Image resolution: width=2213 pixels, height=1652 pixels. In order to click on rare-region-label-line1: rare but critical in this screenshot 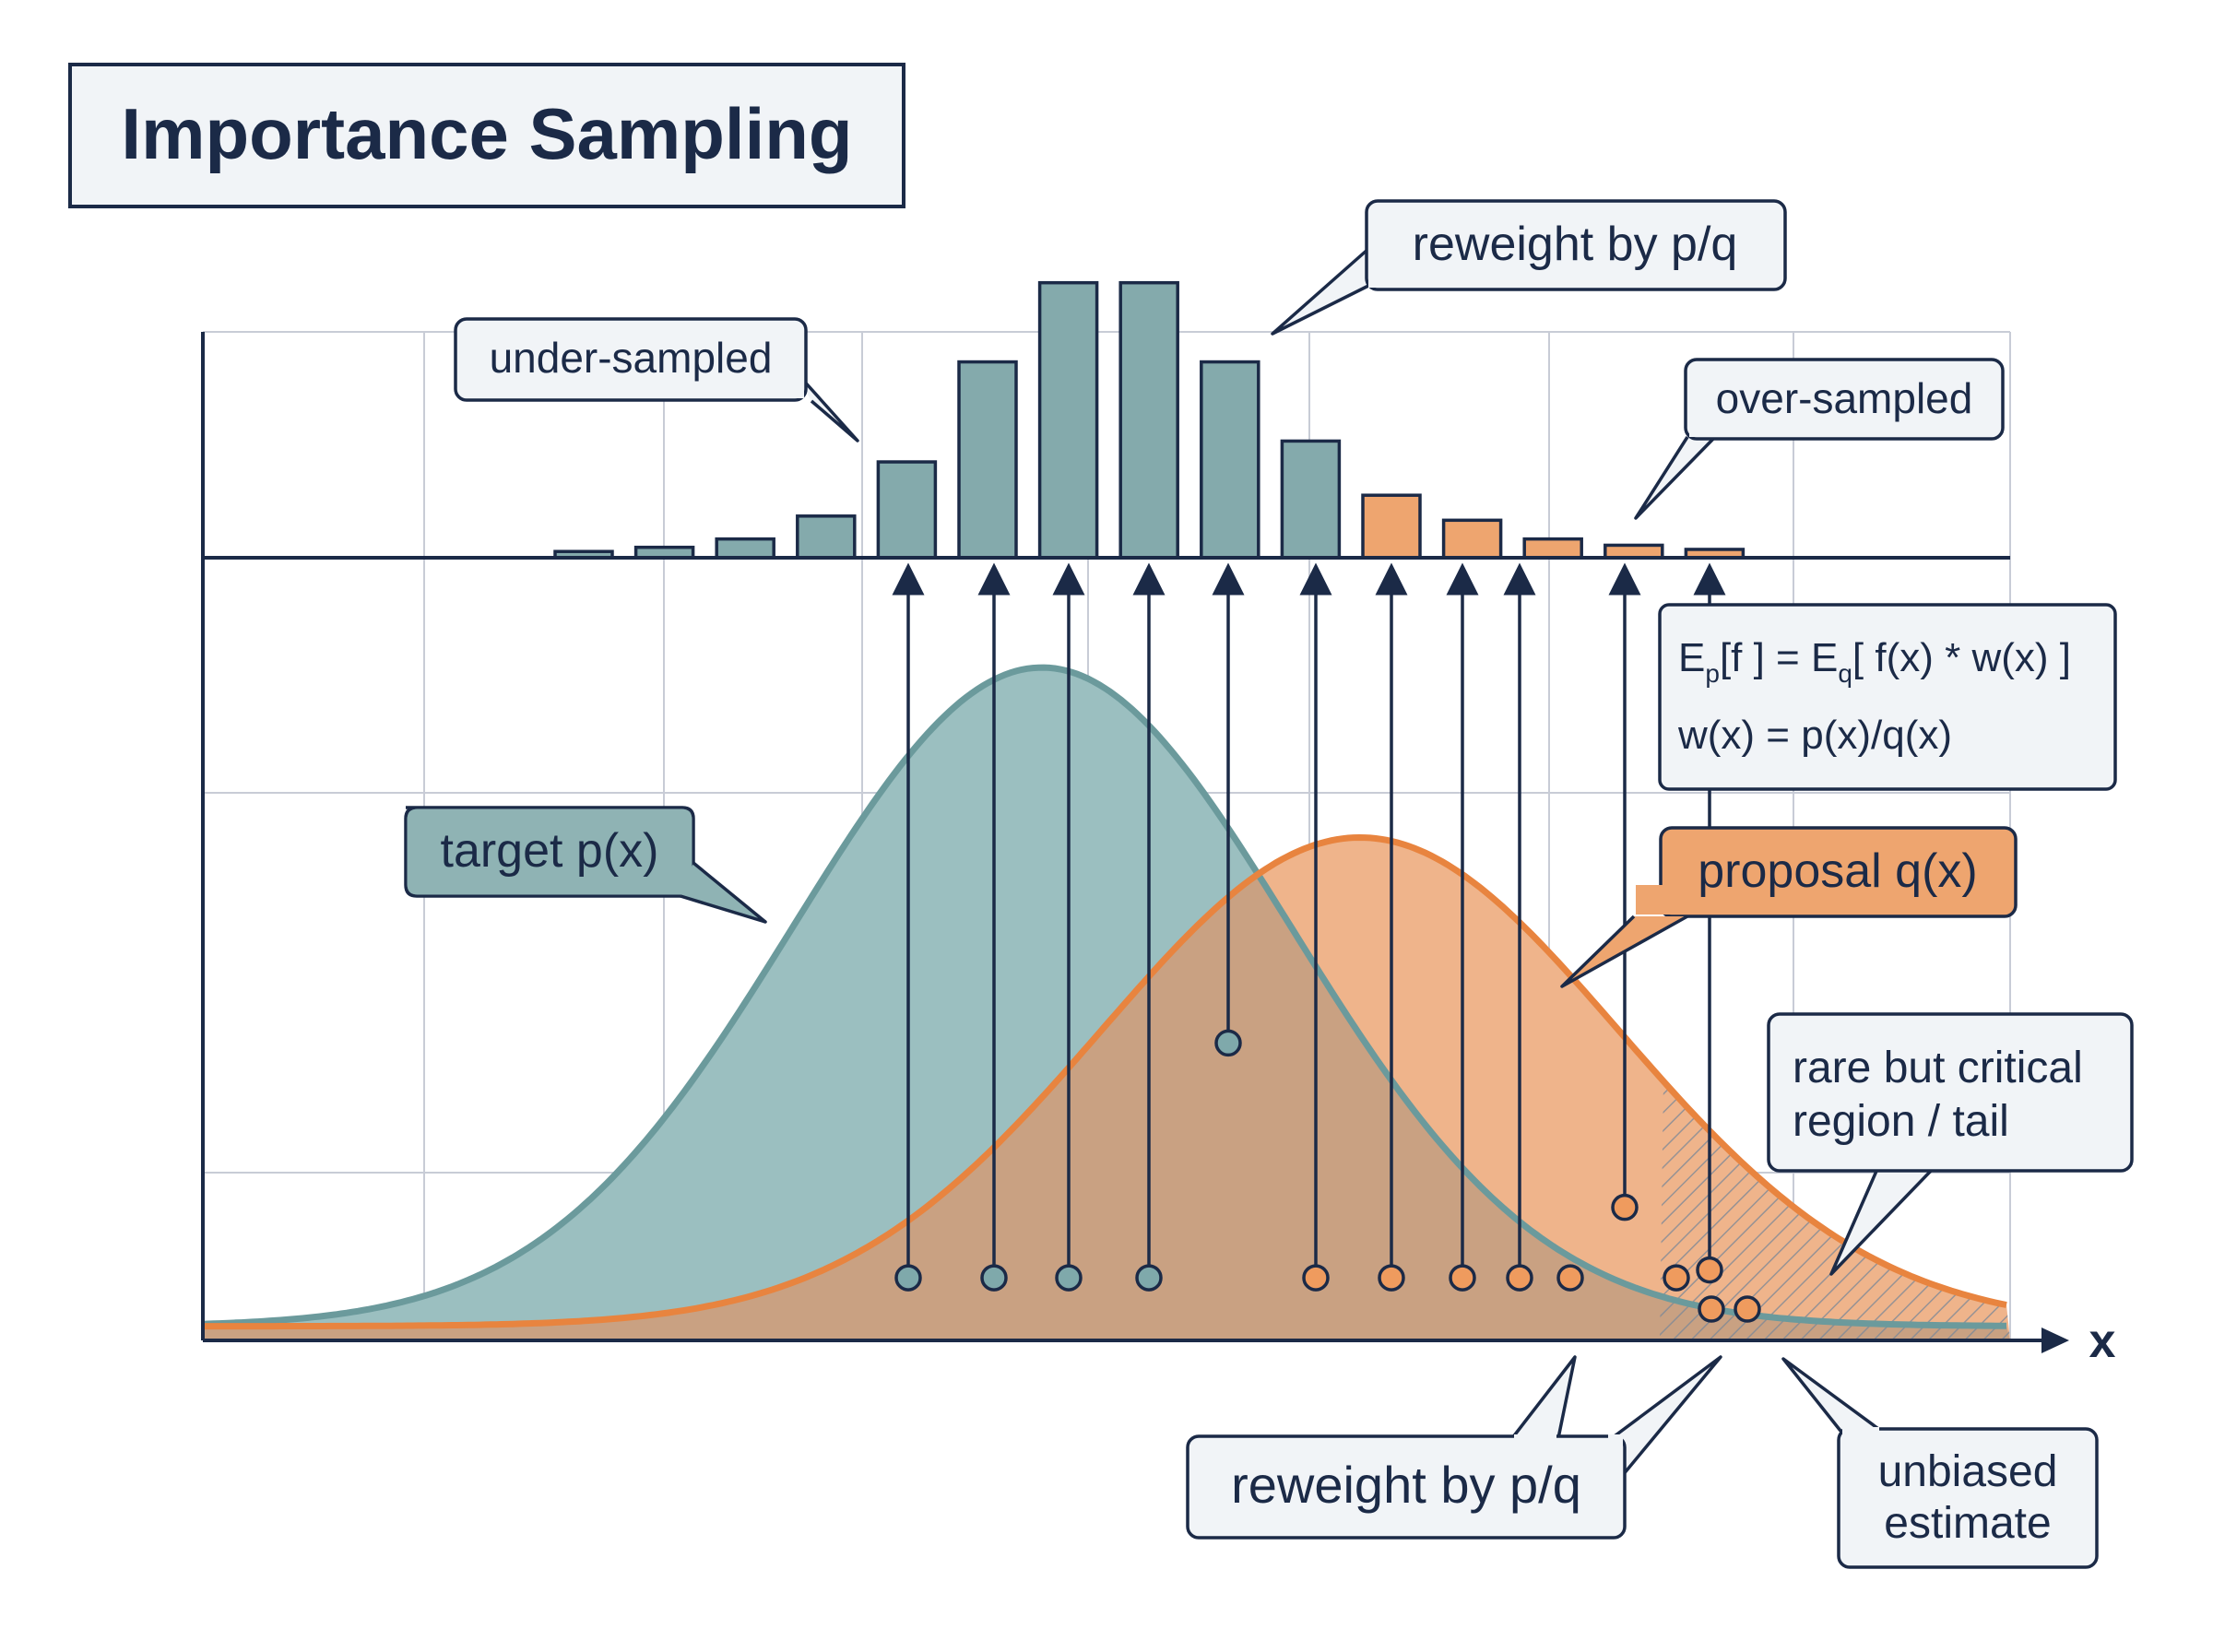, I will do `click(1938, 1068)`.